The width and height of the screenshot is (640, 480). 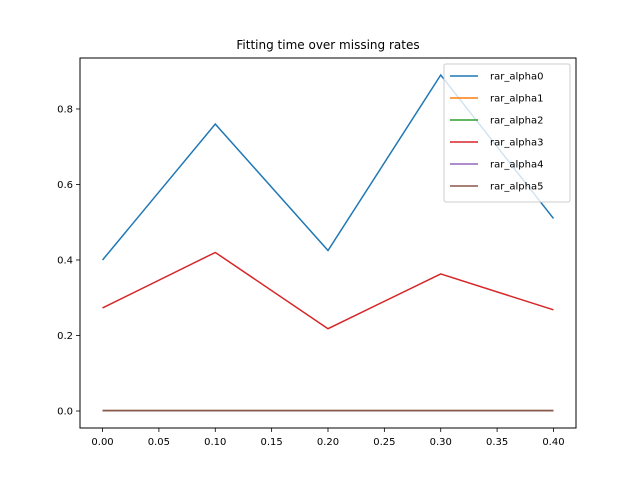 I want to click on x-tick-label: 0.00, so click(x=102, y=442).